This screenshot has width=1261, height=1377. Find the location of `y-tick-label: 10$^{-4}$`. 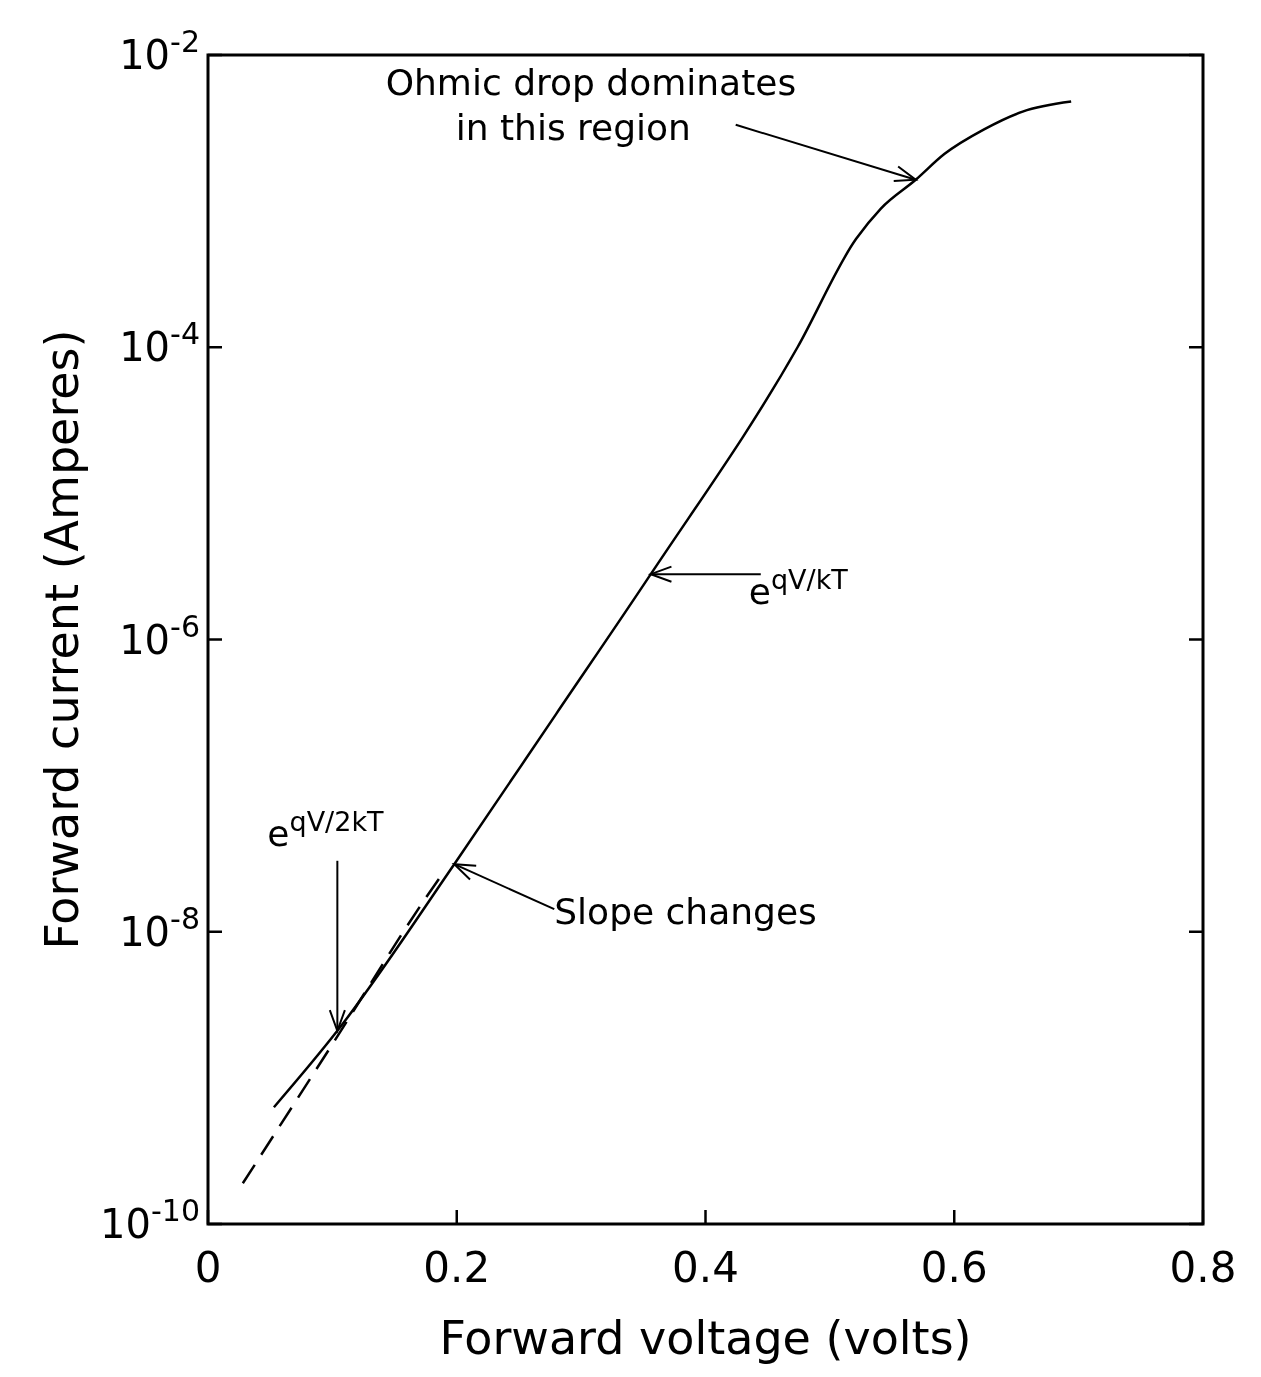

y-tick-label: 10$^{-4}$ is located at coordinates (159, 343).